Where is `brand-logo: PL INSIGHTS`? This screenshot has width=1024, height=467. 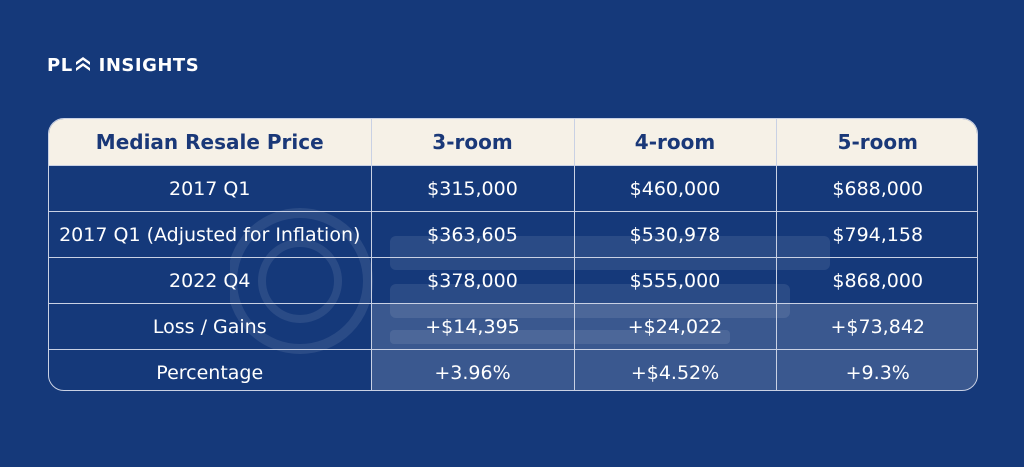 brand-logo: PL INSIGHTS is located at coordinates (123, 65).